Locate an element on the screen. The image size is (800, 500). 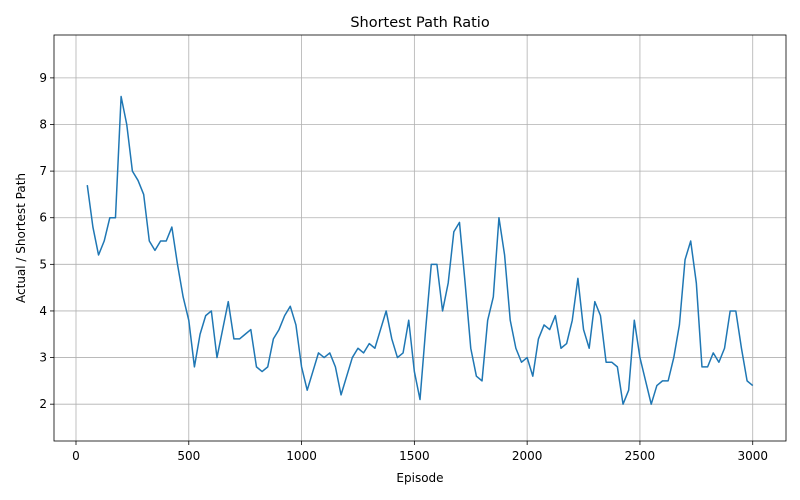
x-axis-label: Episode is located at coordinates (419, 478).